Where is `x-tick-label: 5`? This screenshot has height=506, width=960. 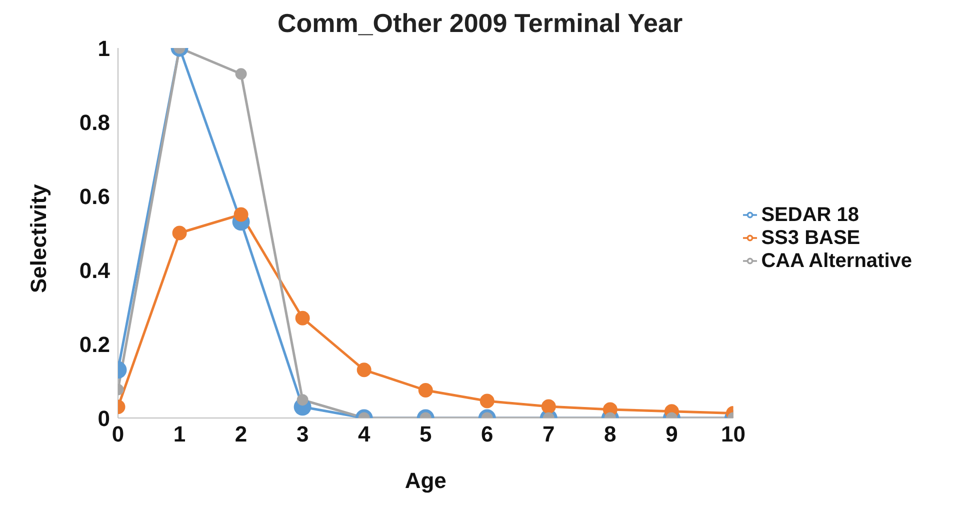 x-tick-label: 5 is located at coordinates (425, 434).